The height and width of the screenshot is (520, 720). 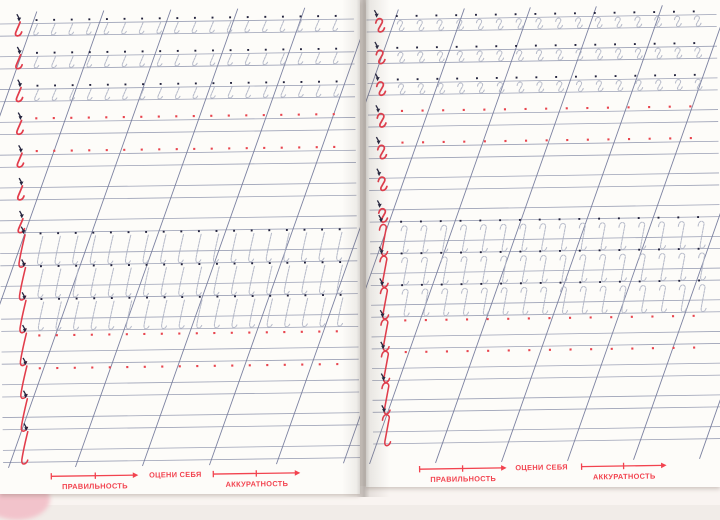 What do you see at coordinates (542, 265) in the screenshot?
I see `practice-row-9-trace` at bounding box center [542, 265].